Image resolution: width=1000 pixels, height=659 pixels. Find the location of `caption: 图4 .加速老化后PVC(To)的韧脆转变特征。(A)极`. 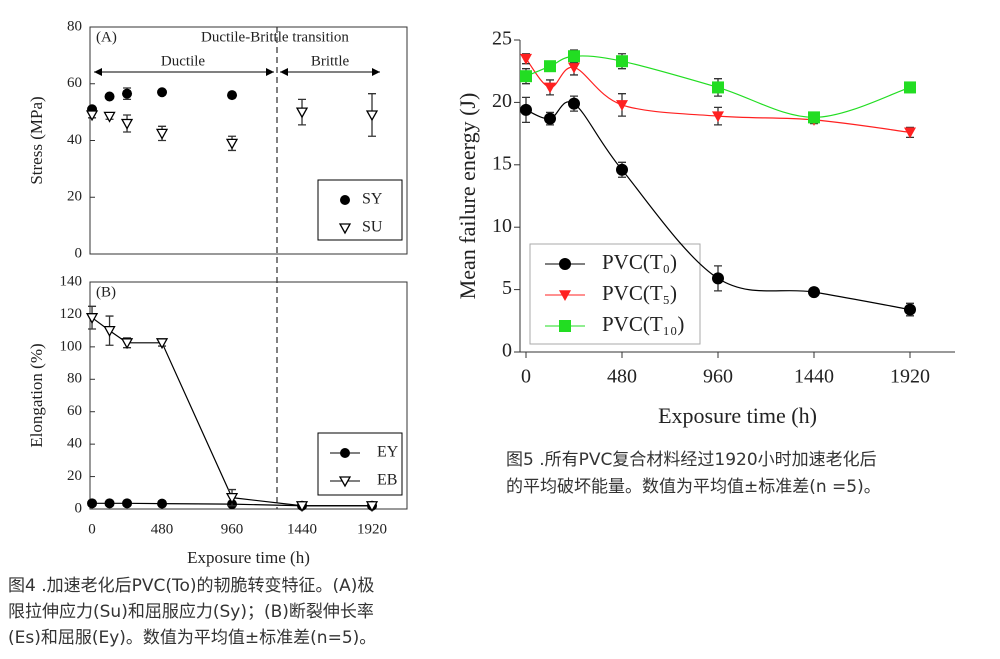

caption: 图4 .加速老化后PVC(To)的韧脆转变特征。(A)极 is located at coordinates (191, 586).